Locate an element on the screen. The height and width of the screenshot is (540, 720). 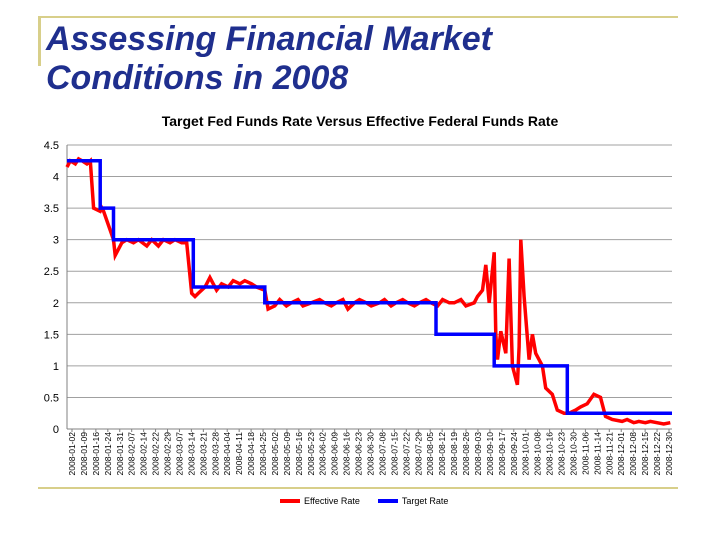
x-tick-label: 2008-07-08 is located at coordinates (382, 454).